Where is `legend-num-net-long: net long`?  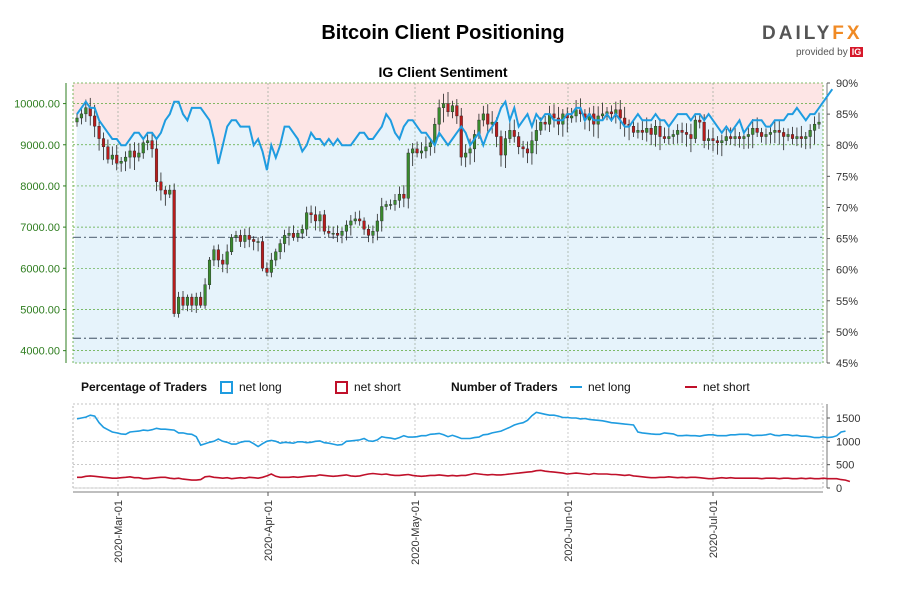
legend-num-net-long: net long is located at coordinates (600, 387).